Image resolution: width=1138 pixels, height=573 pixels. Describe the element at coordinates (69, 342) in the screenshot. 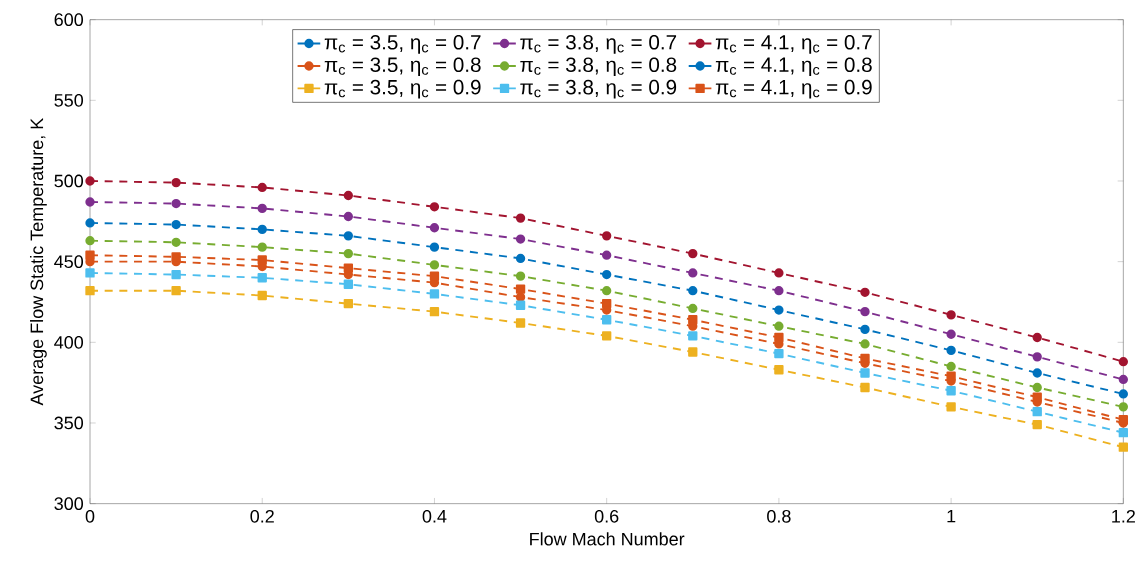

I see `y-tick-label: 400` at that location.